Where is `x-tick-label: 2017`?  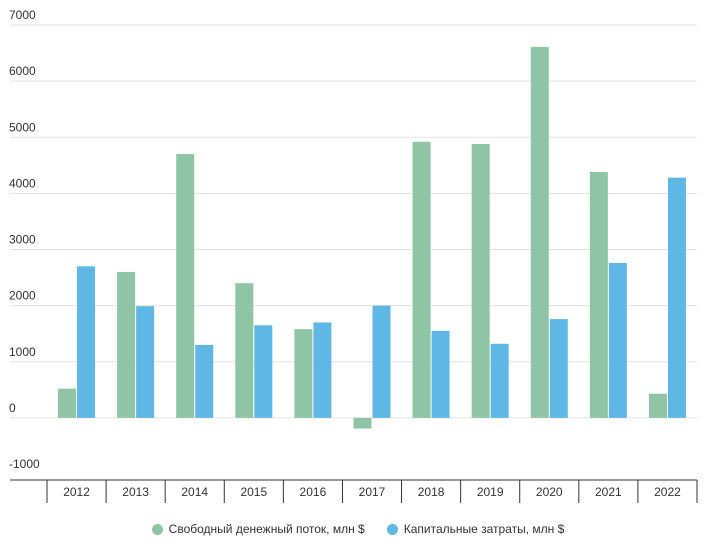
x-tick-label: 2017 is located at coordinates (372, 492).